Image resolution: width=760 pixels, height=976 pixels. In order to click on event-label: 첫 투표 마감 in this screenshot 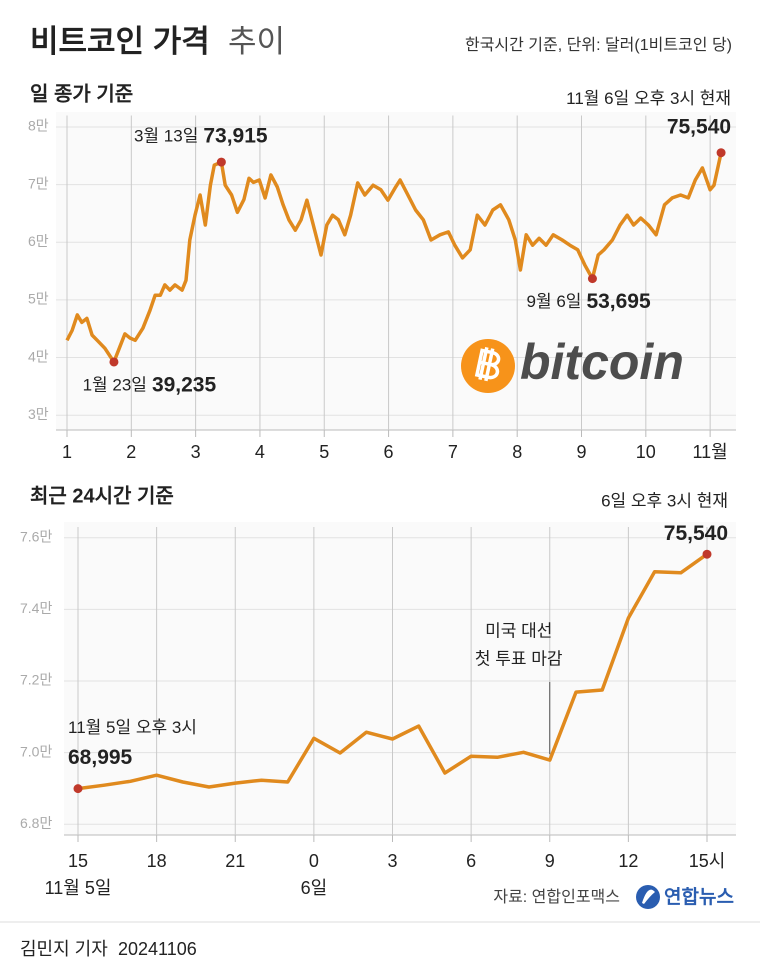, I will do `click(519, 658)`.